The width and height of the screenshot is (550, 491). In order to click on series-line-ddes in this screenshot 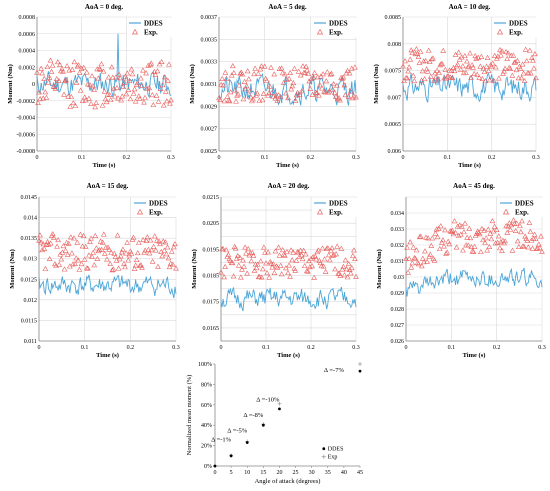, I will do `click(107, 286)`.